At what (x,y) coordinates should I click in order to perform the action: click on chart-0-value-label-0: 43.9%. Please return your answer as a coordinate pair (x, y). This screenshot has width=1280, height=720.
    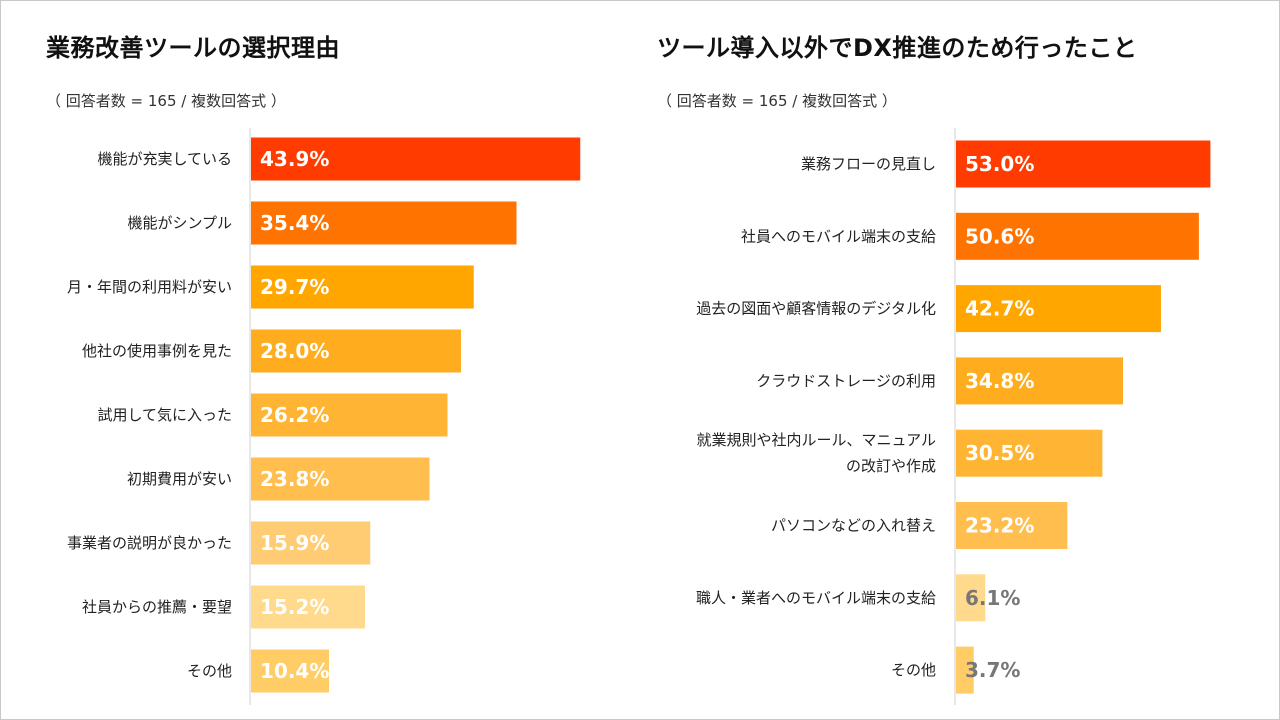
    Looking at the image, I should click on (294, 159).